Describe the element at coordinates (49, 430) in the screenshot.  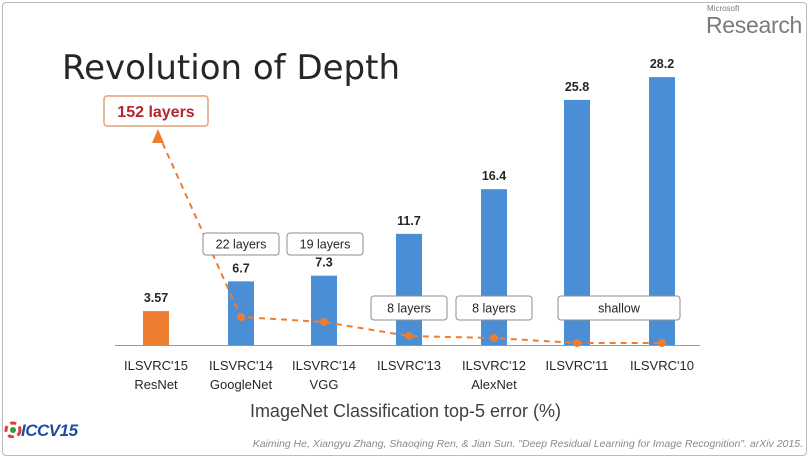
I see `iccv-logo-text: ICCV15` at that location.